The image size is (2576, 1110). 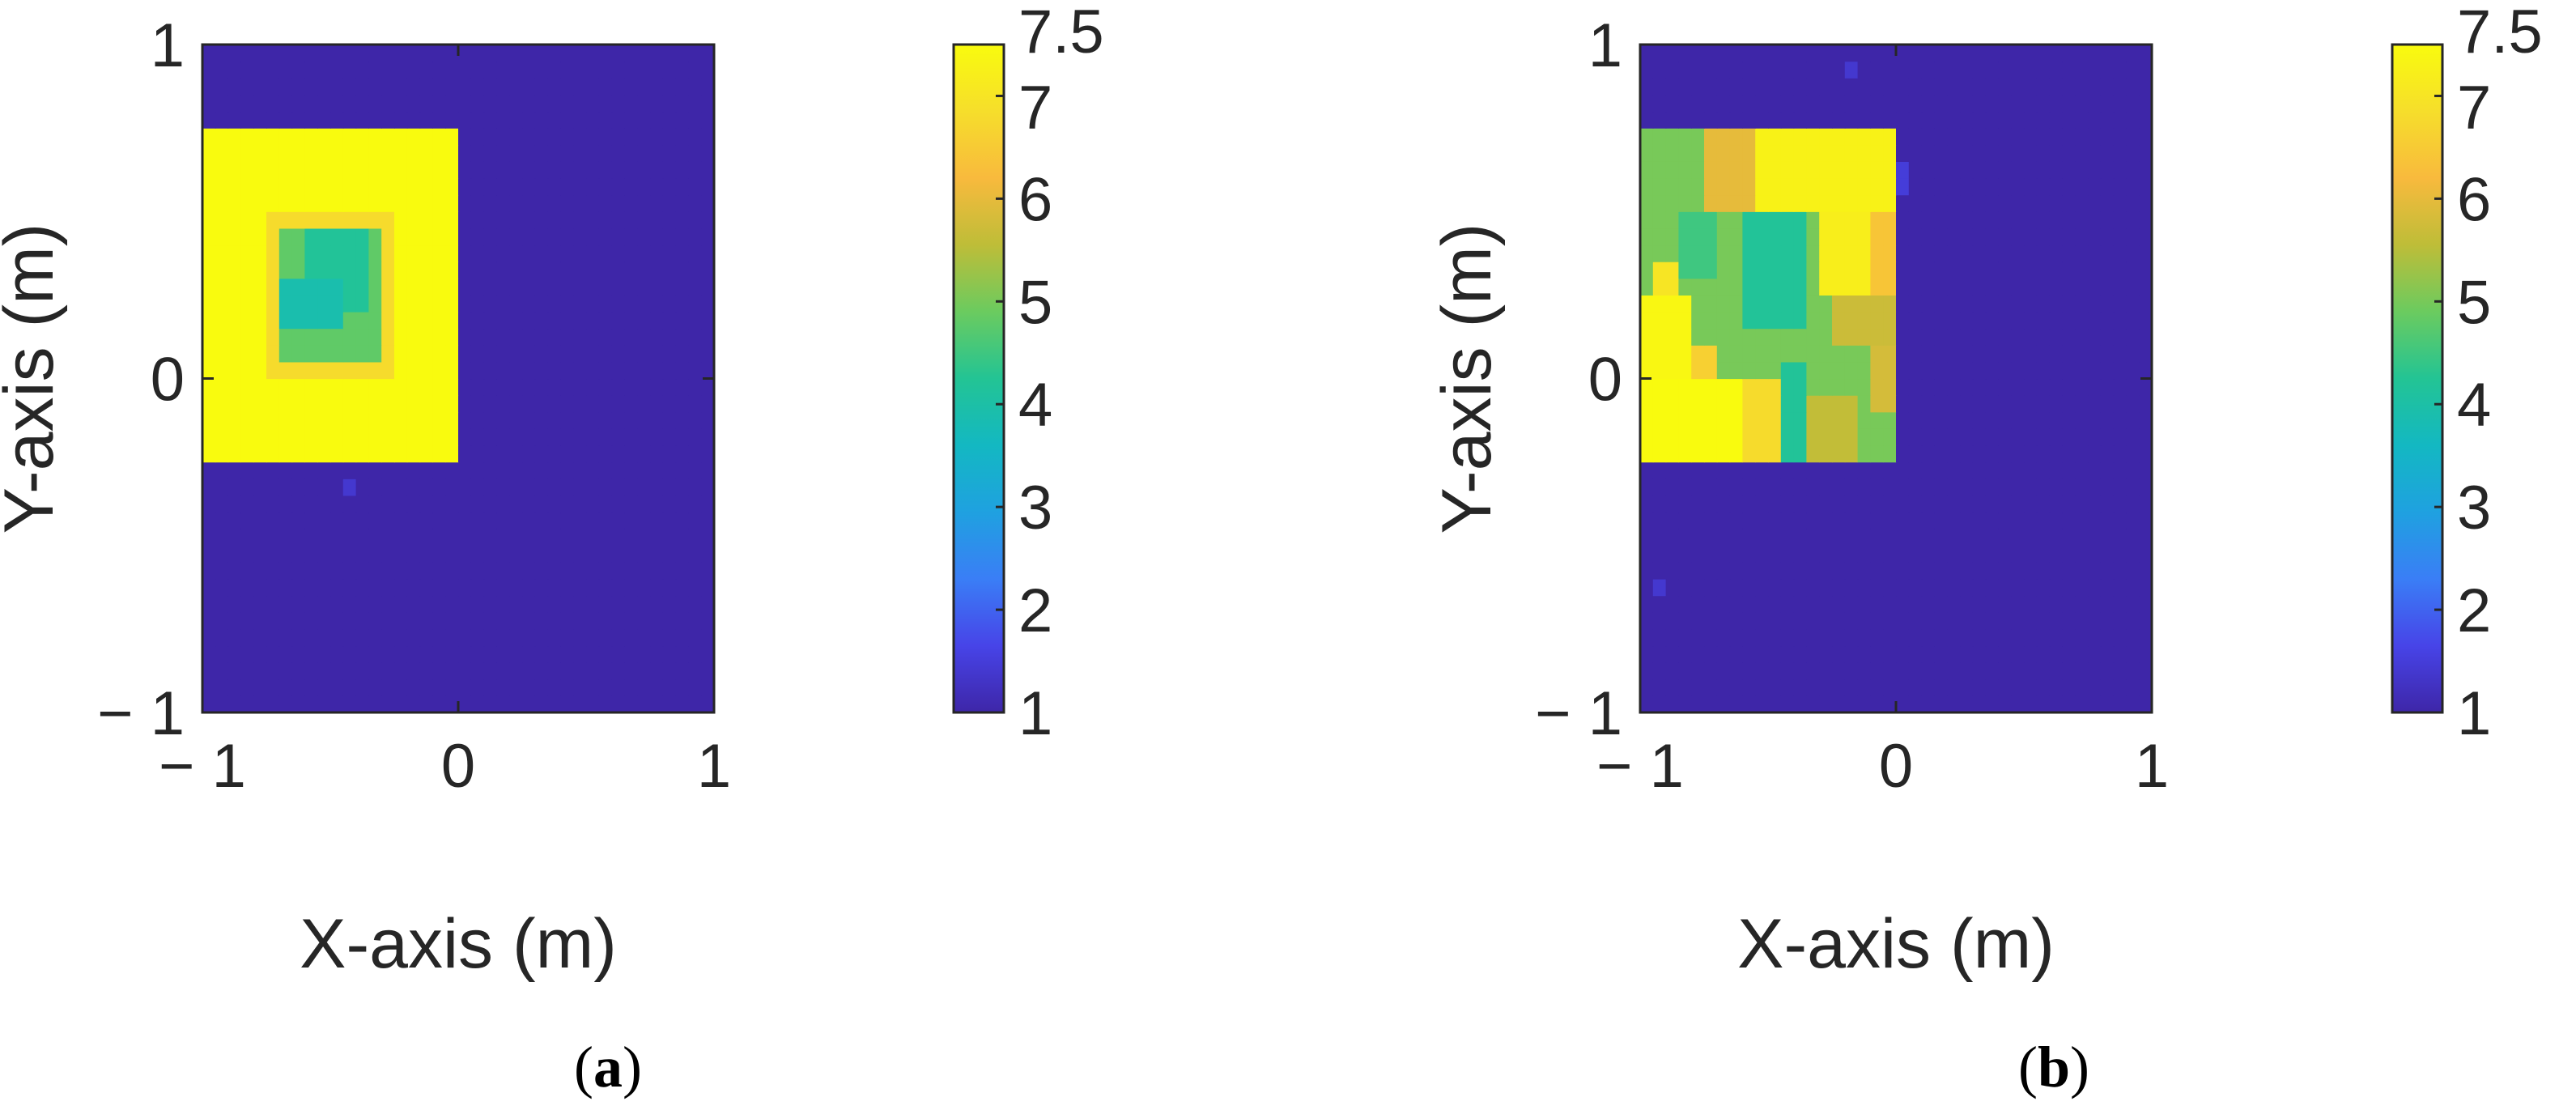 I want to click on x-tick-label: 1, so click(x=2152, y=766).